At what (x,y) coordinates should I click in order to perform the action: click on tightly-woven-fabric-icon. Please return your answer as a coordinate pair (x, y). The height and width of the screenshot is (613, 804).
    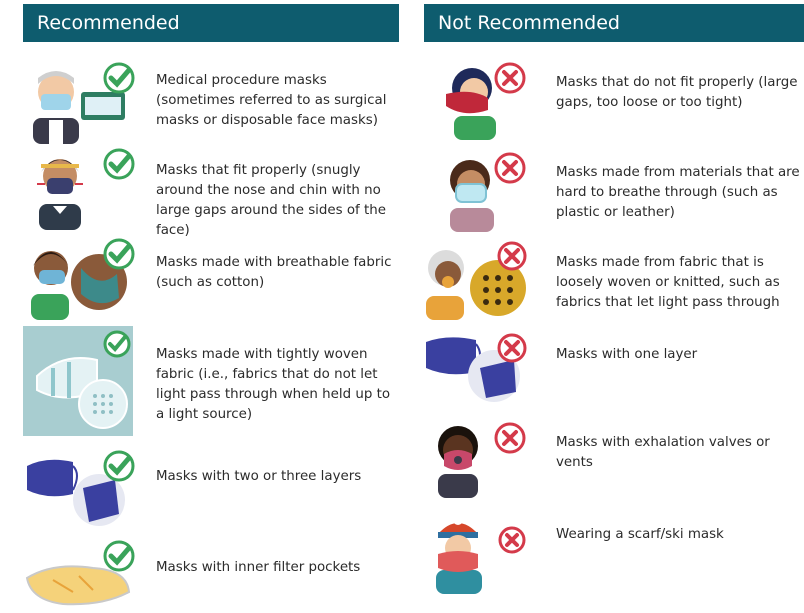
    Looking at the image, I should click on (78, 381).